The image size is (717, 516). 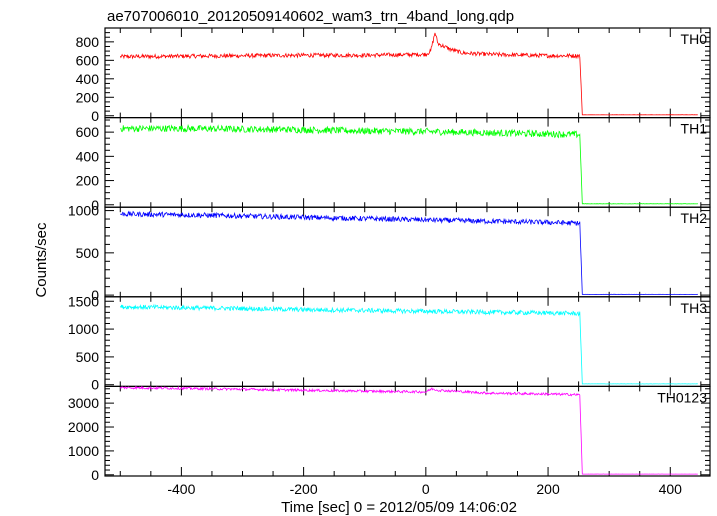 What do you see at coordinates (41, 260) in the screenshot?
I see `y-axis-label: Counts/sec` at bounding box center [41, 260].